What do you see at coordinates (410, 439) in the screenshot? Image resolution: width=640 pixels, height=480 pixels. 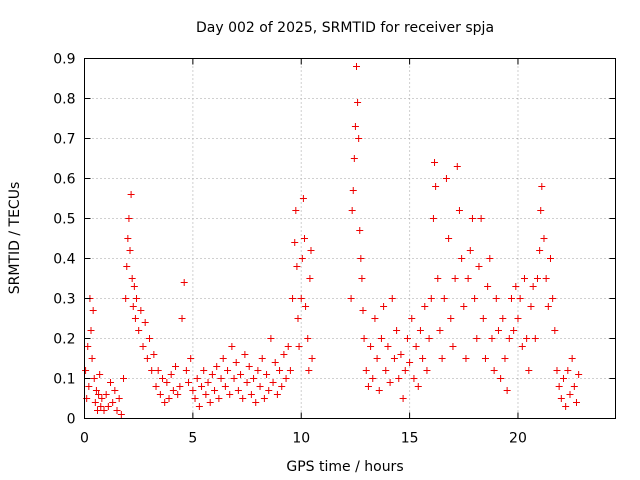 I see `x-tick-label-3: 15` at bounding box center [410, 439].